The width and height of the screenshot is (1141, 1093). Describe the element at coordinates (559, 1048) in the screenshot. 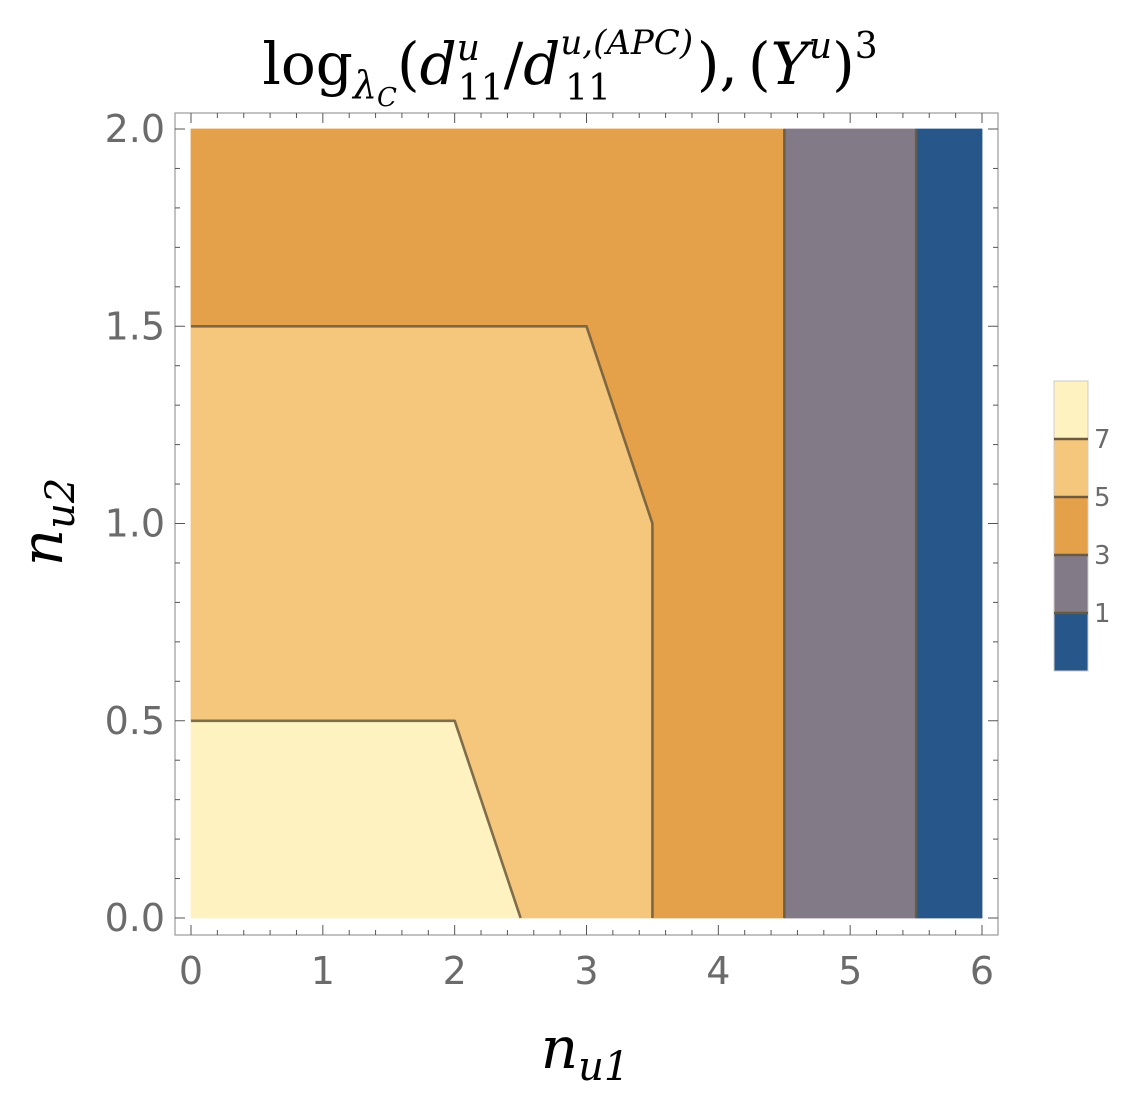

I see `x-axis-label-base: n` at that location.